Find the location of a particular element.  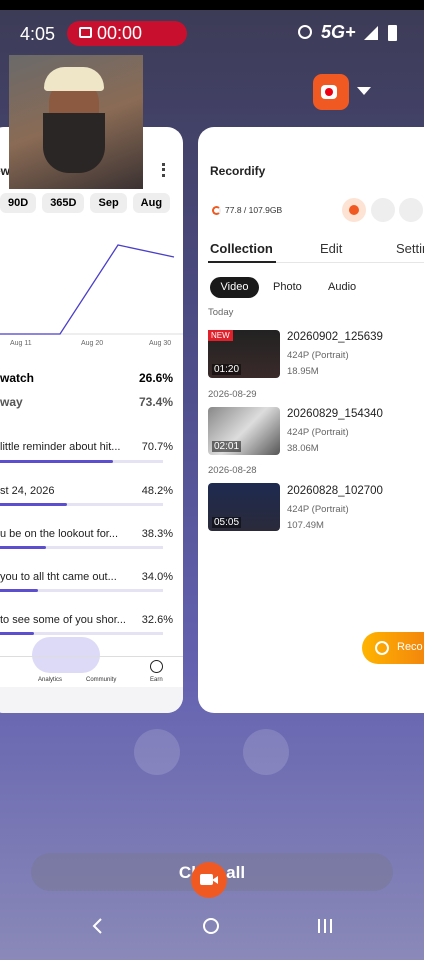

x-label: Aug 30 is located at coordinates (160, 343).